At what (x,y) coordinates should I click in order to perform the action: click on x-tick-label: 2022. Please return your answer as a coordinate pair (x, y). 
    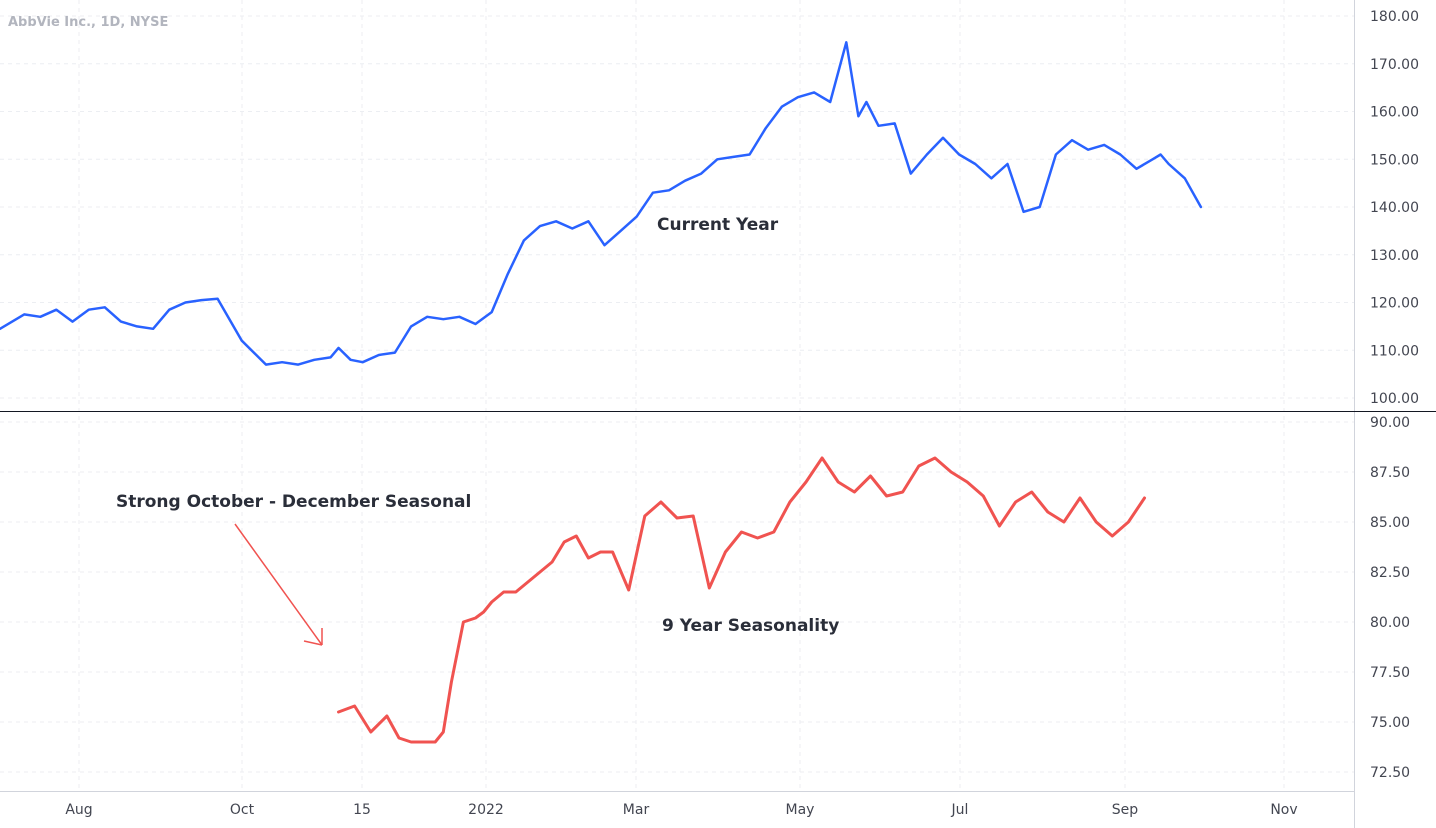
    Looking at the image, I should click on (486, 810).